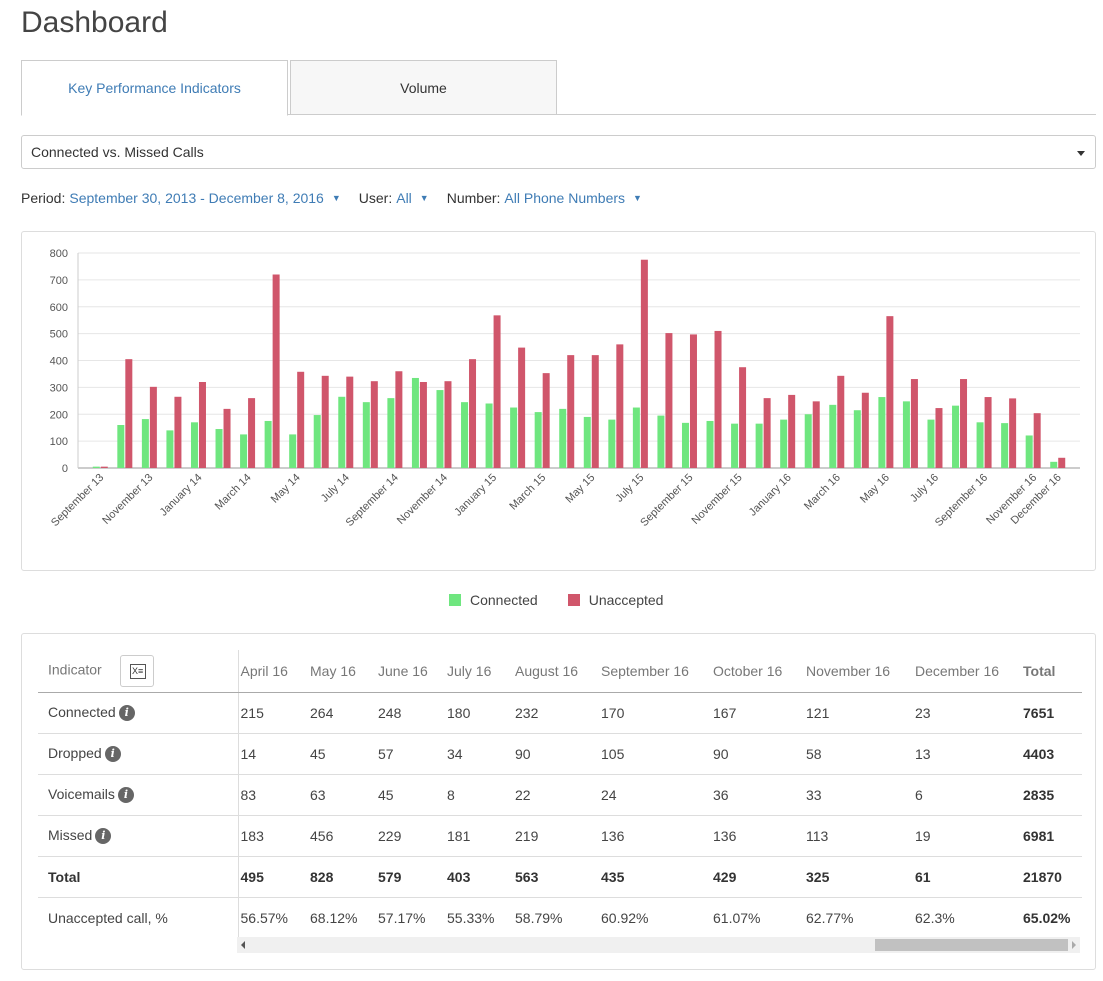  What do you see at coordinates (875, 489) in the screenshot?
I see `x-tick-label: May 16` at bounding box center [875, 489].